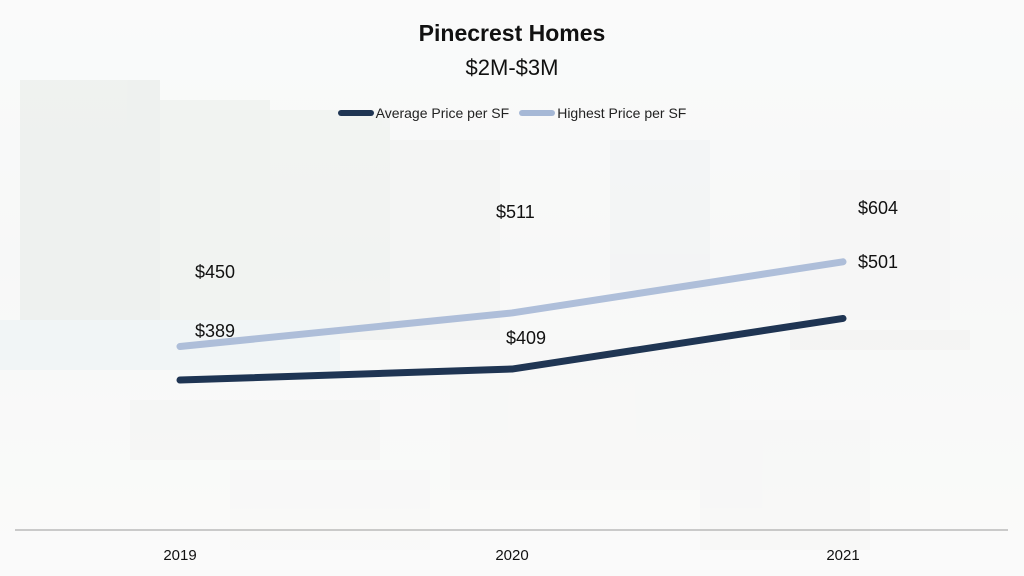 This screenshot has width=1024, height=576. What do you see at coordinates (526, 338) in the screenshot?
I see `data-label-average-2020: $409` at bounding box center [526, 338].